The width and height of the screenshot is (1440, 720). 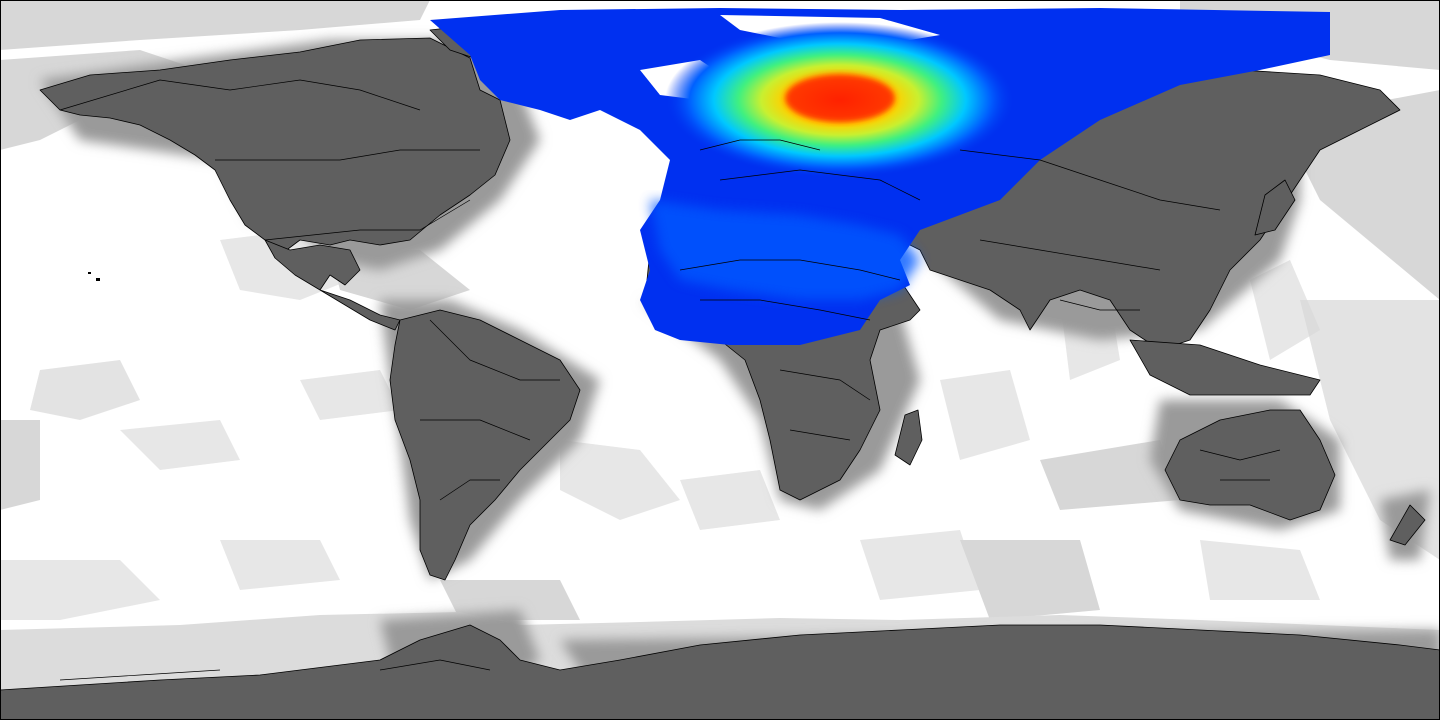 I want to click on heat-core, so click(x=840, y=98).